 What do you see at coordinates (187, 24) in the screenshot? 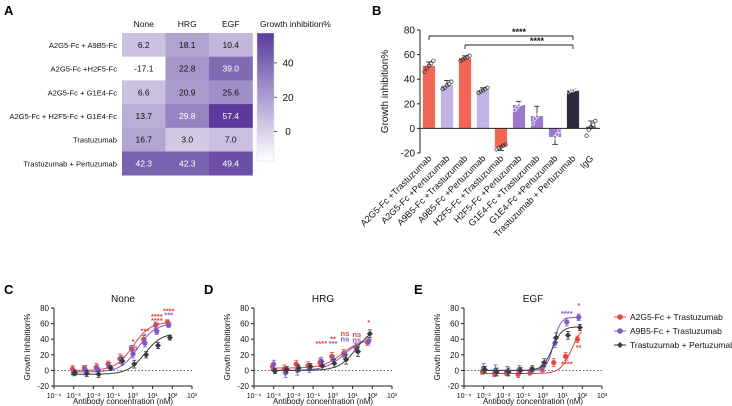
I see `heatmap-column-header: HRG` at bounding box center [187, 24].